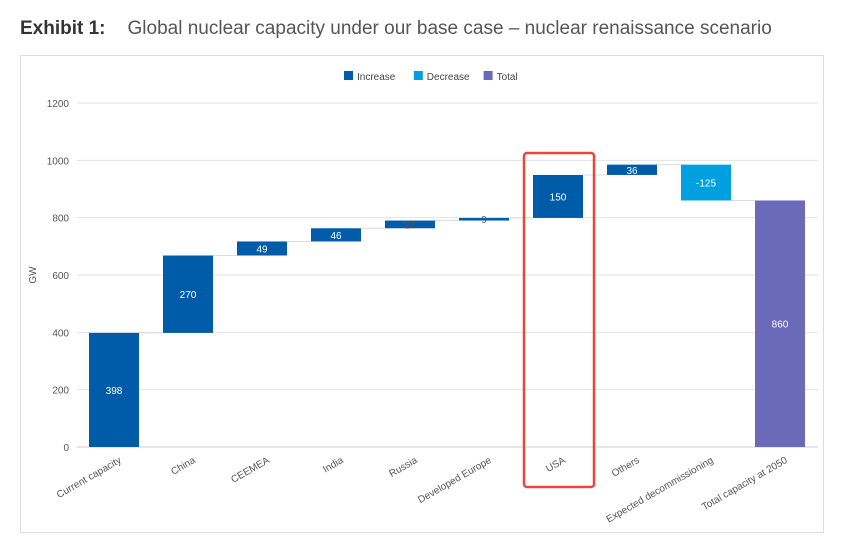 Image resolution: width=841 pixels, height=546 pixels. Describe the element at coordinates (556, 465) in the screenshot. I see `x-tick-label: USA` at that location.